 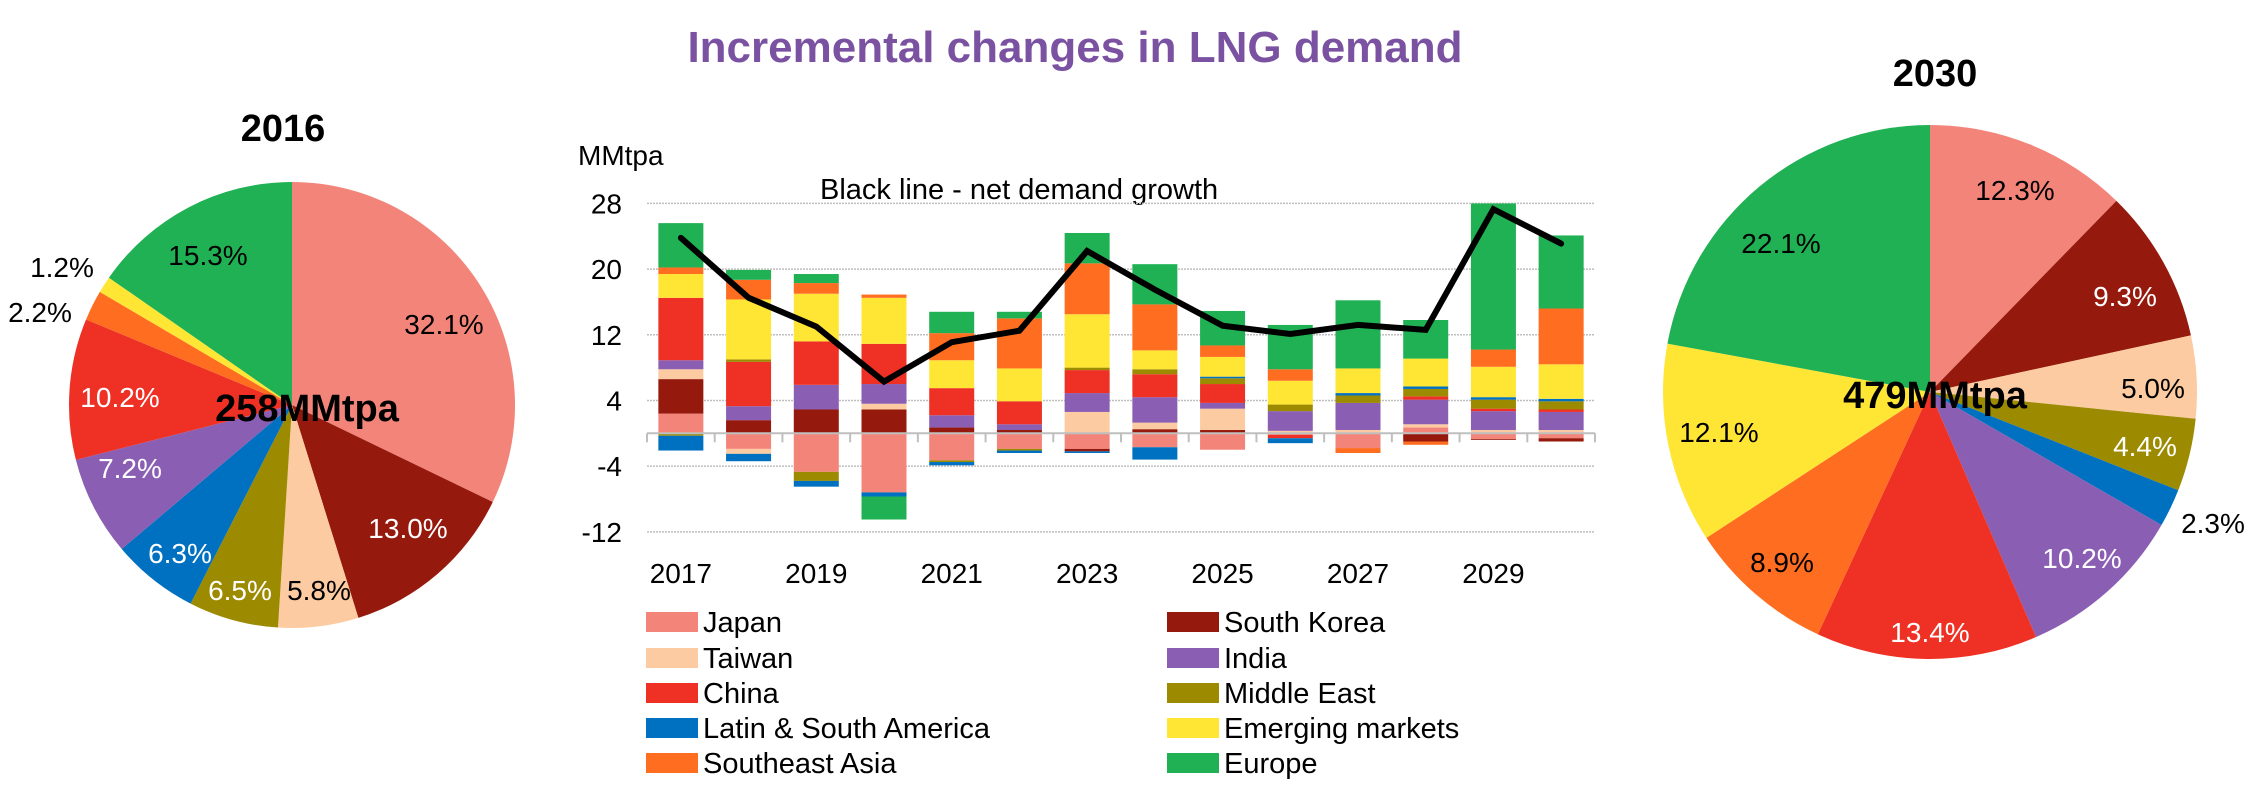 I want to click on bar-stack-2029, so click(x=1493, y=321).